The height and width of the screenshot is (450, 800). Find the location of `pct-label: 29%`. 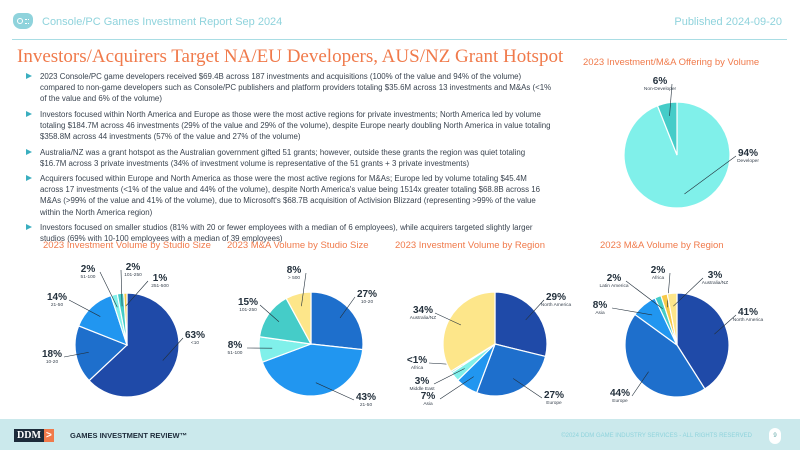

pct-label: 29% is located at coordinates (556, 297).